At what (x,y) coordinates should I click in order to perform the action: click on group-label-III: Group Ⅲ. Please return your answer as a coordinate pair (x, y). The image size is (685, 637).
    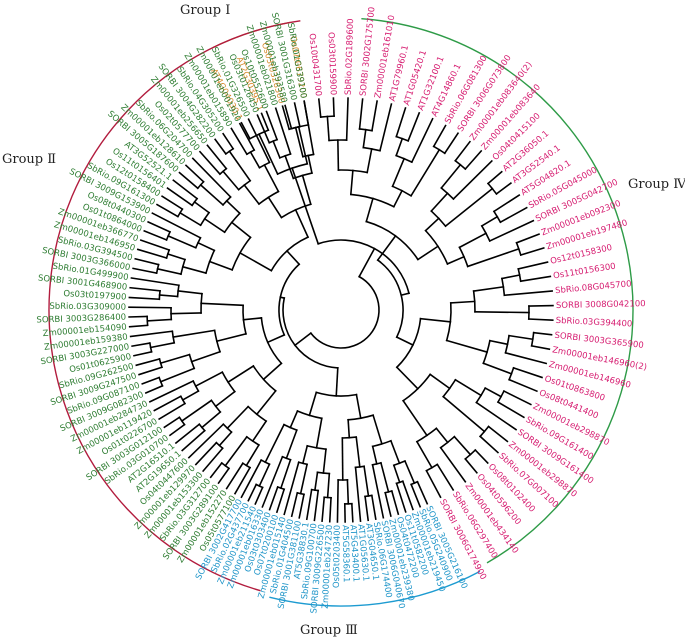
    Looking at the image, I should click on (329, 630).